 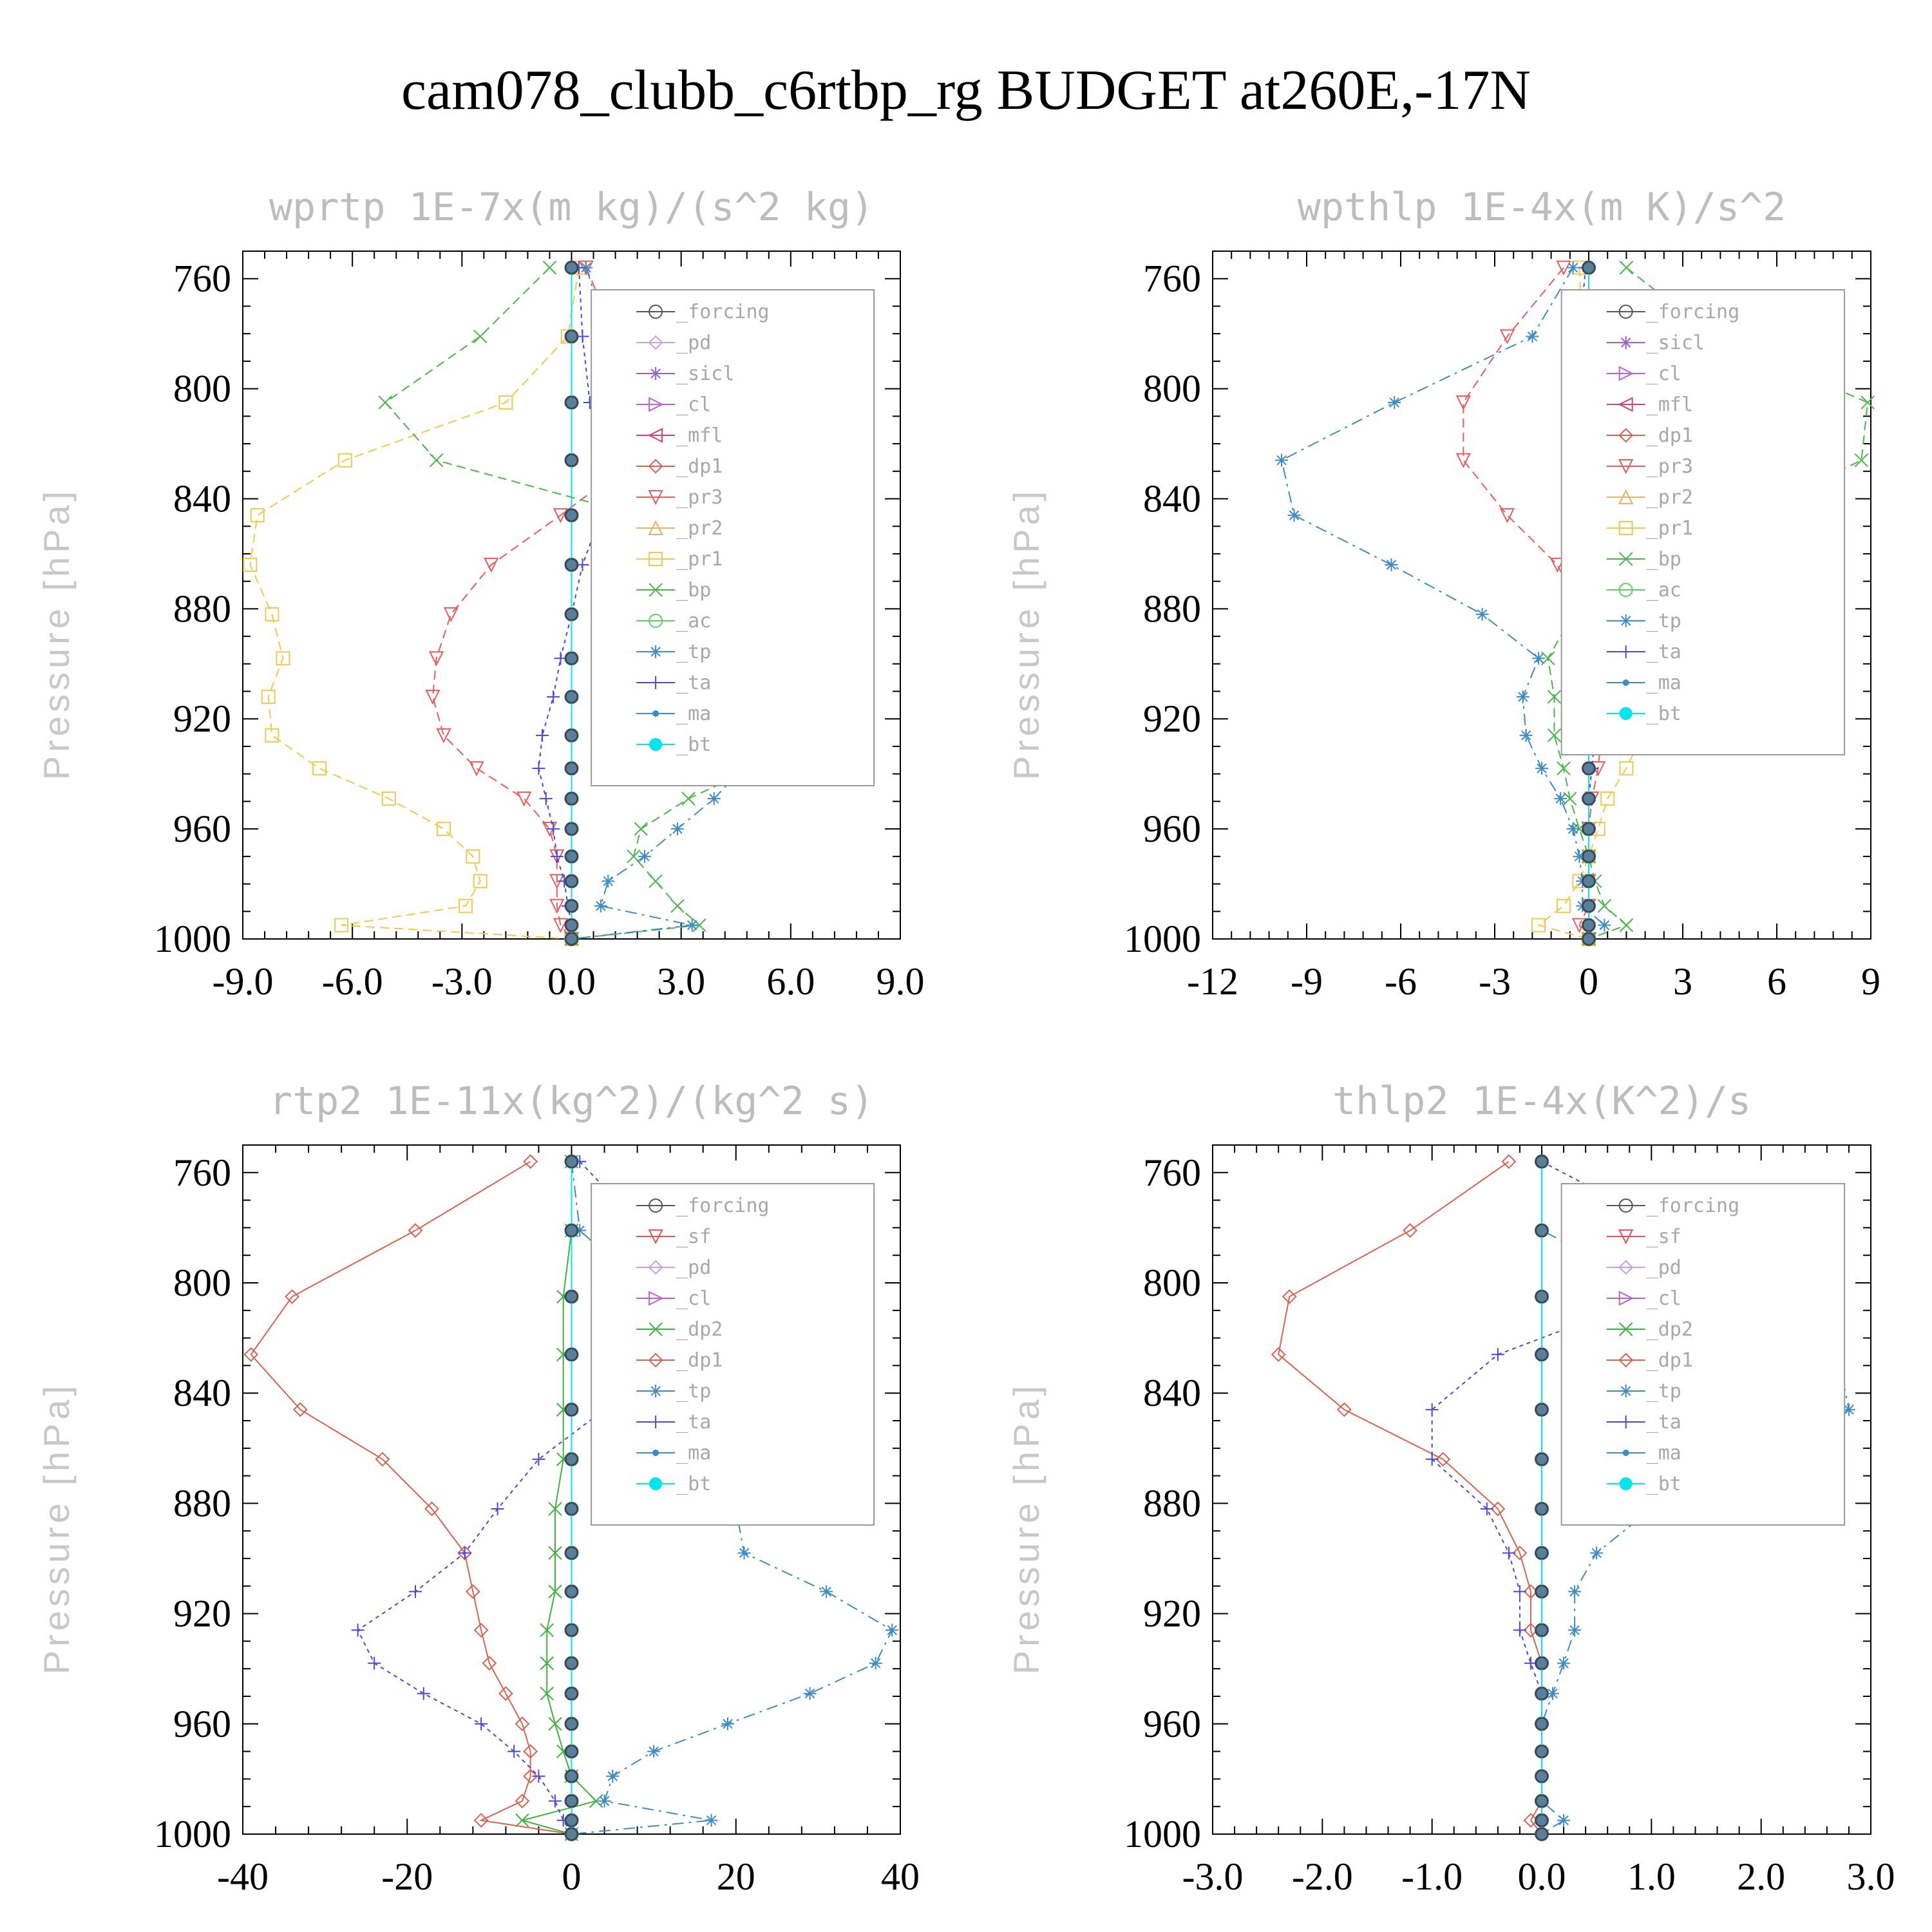 What do you see at coordinates (1495, 981) in the screenshot?
I see `x-tick-label: -3` at bounding box center [1495, 981].